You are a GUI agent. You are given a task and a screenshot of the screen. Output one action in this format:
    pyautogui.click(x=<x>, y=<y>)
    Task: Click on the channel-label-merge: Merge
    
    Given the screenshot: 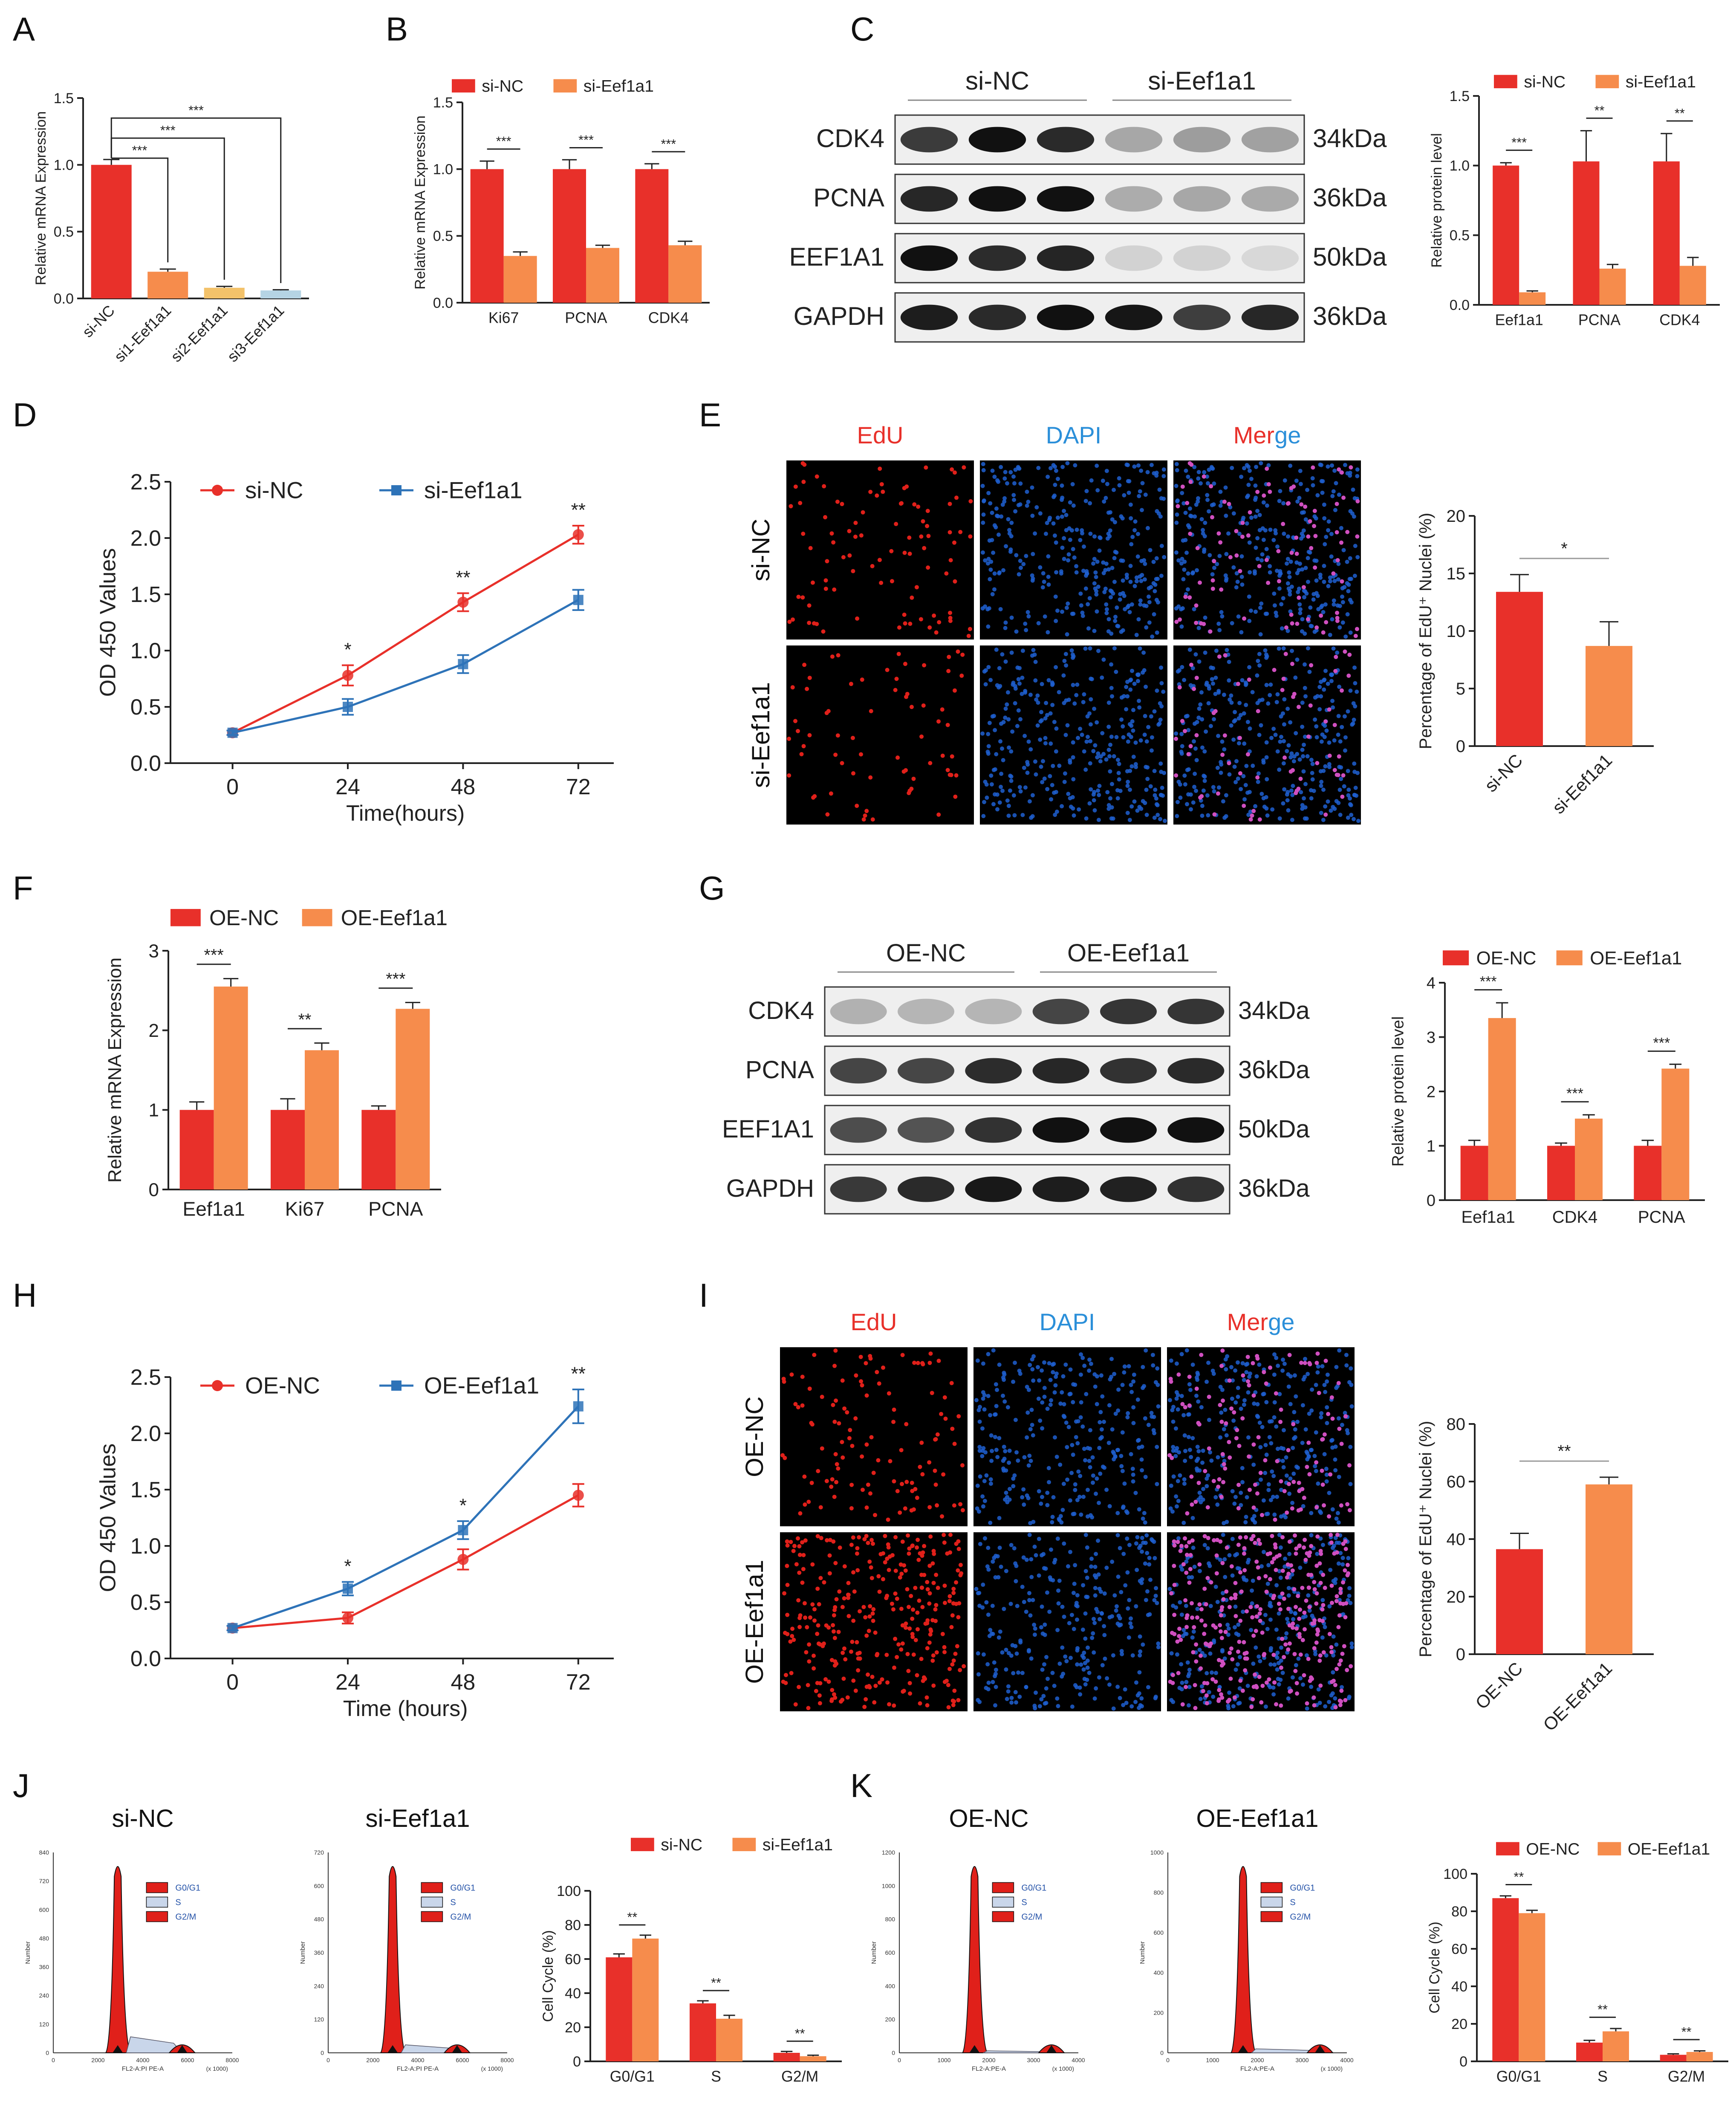 What is the action you would take?
    pyautogui.click(x=1267, y=435)
    